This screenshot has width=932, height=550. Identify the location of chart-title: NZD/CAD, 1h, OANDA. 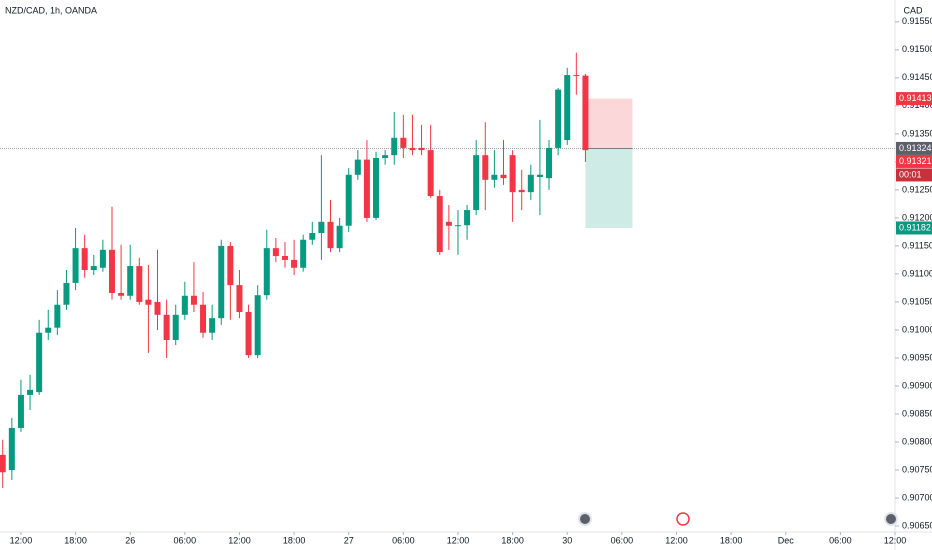
(51, 10).